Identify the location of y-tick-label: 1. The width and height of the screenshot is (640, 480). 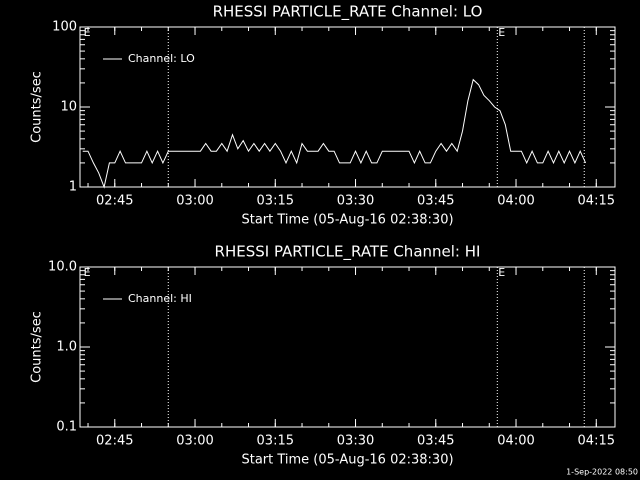
(73, 187).